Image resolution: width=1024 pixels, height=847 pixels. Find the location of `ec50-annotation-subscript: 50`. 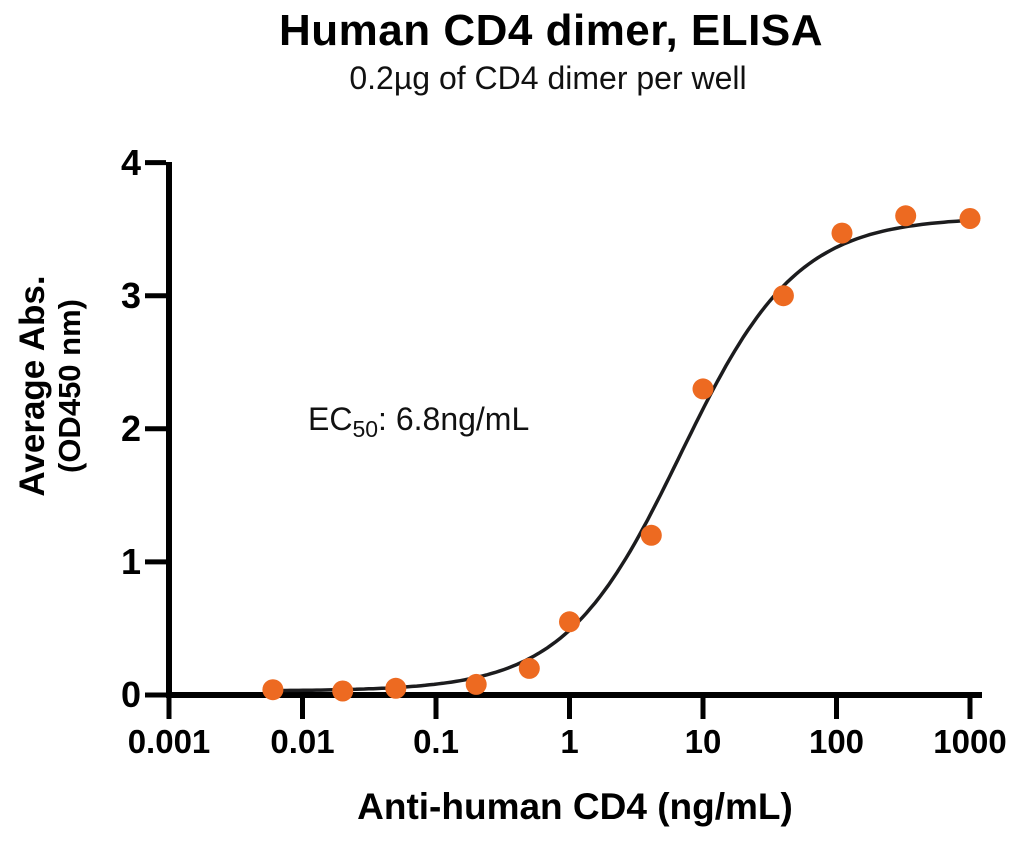

ec50-annotation-subscript: 50 is located at coordinates (365, 429).